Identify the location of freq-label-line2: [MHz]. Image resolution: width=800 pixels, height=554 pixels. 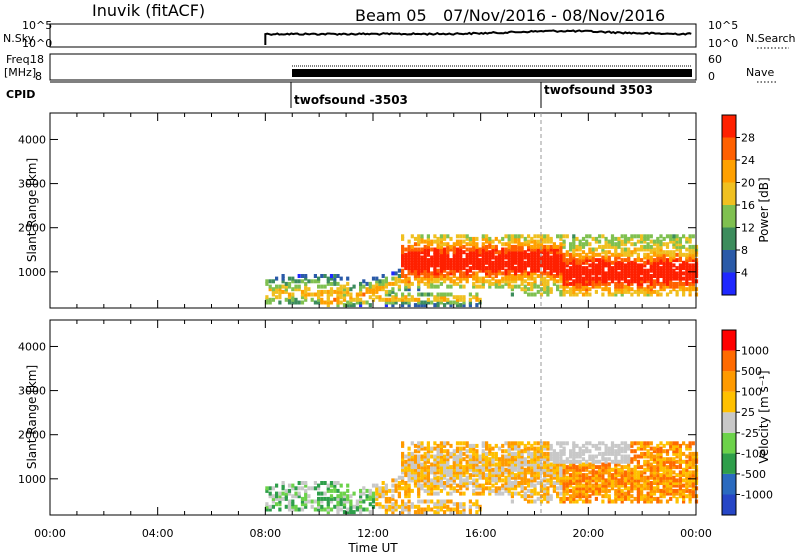
(20, 72).